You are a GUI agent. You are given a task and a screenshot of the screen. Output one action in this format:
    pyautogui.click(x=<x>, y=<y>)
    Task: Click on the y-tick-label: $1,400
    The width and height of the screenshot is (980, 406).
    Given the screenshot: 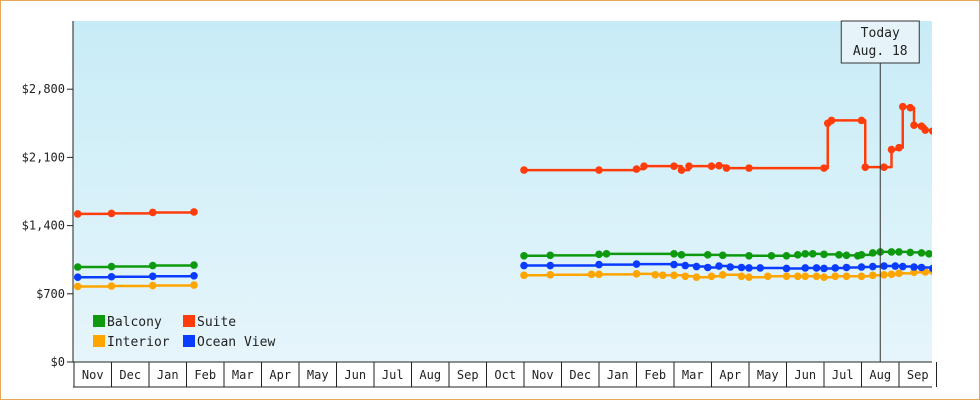 What is the action you would take?
    pyautogui.click(x=43, y=226)
    